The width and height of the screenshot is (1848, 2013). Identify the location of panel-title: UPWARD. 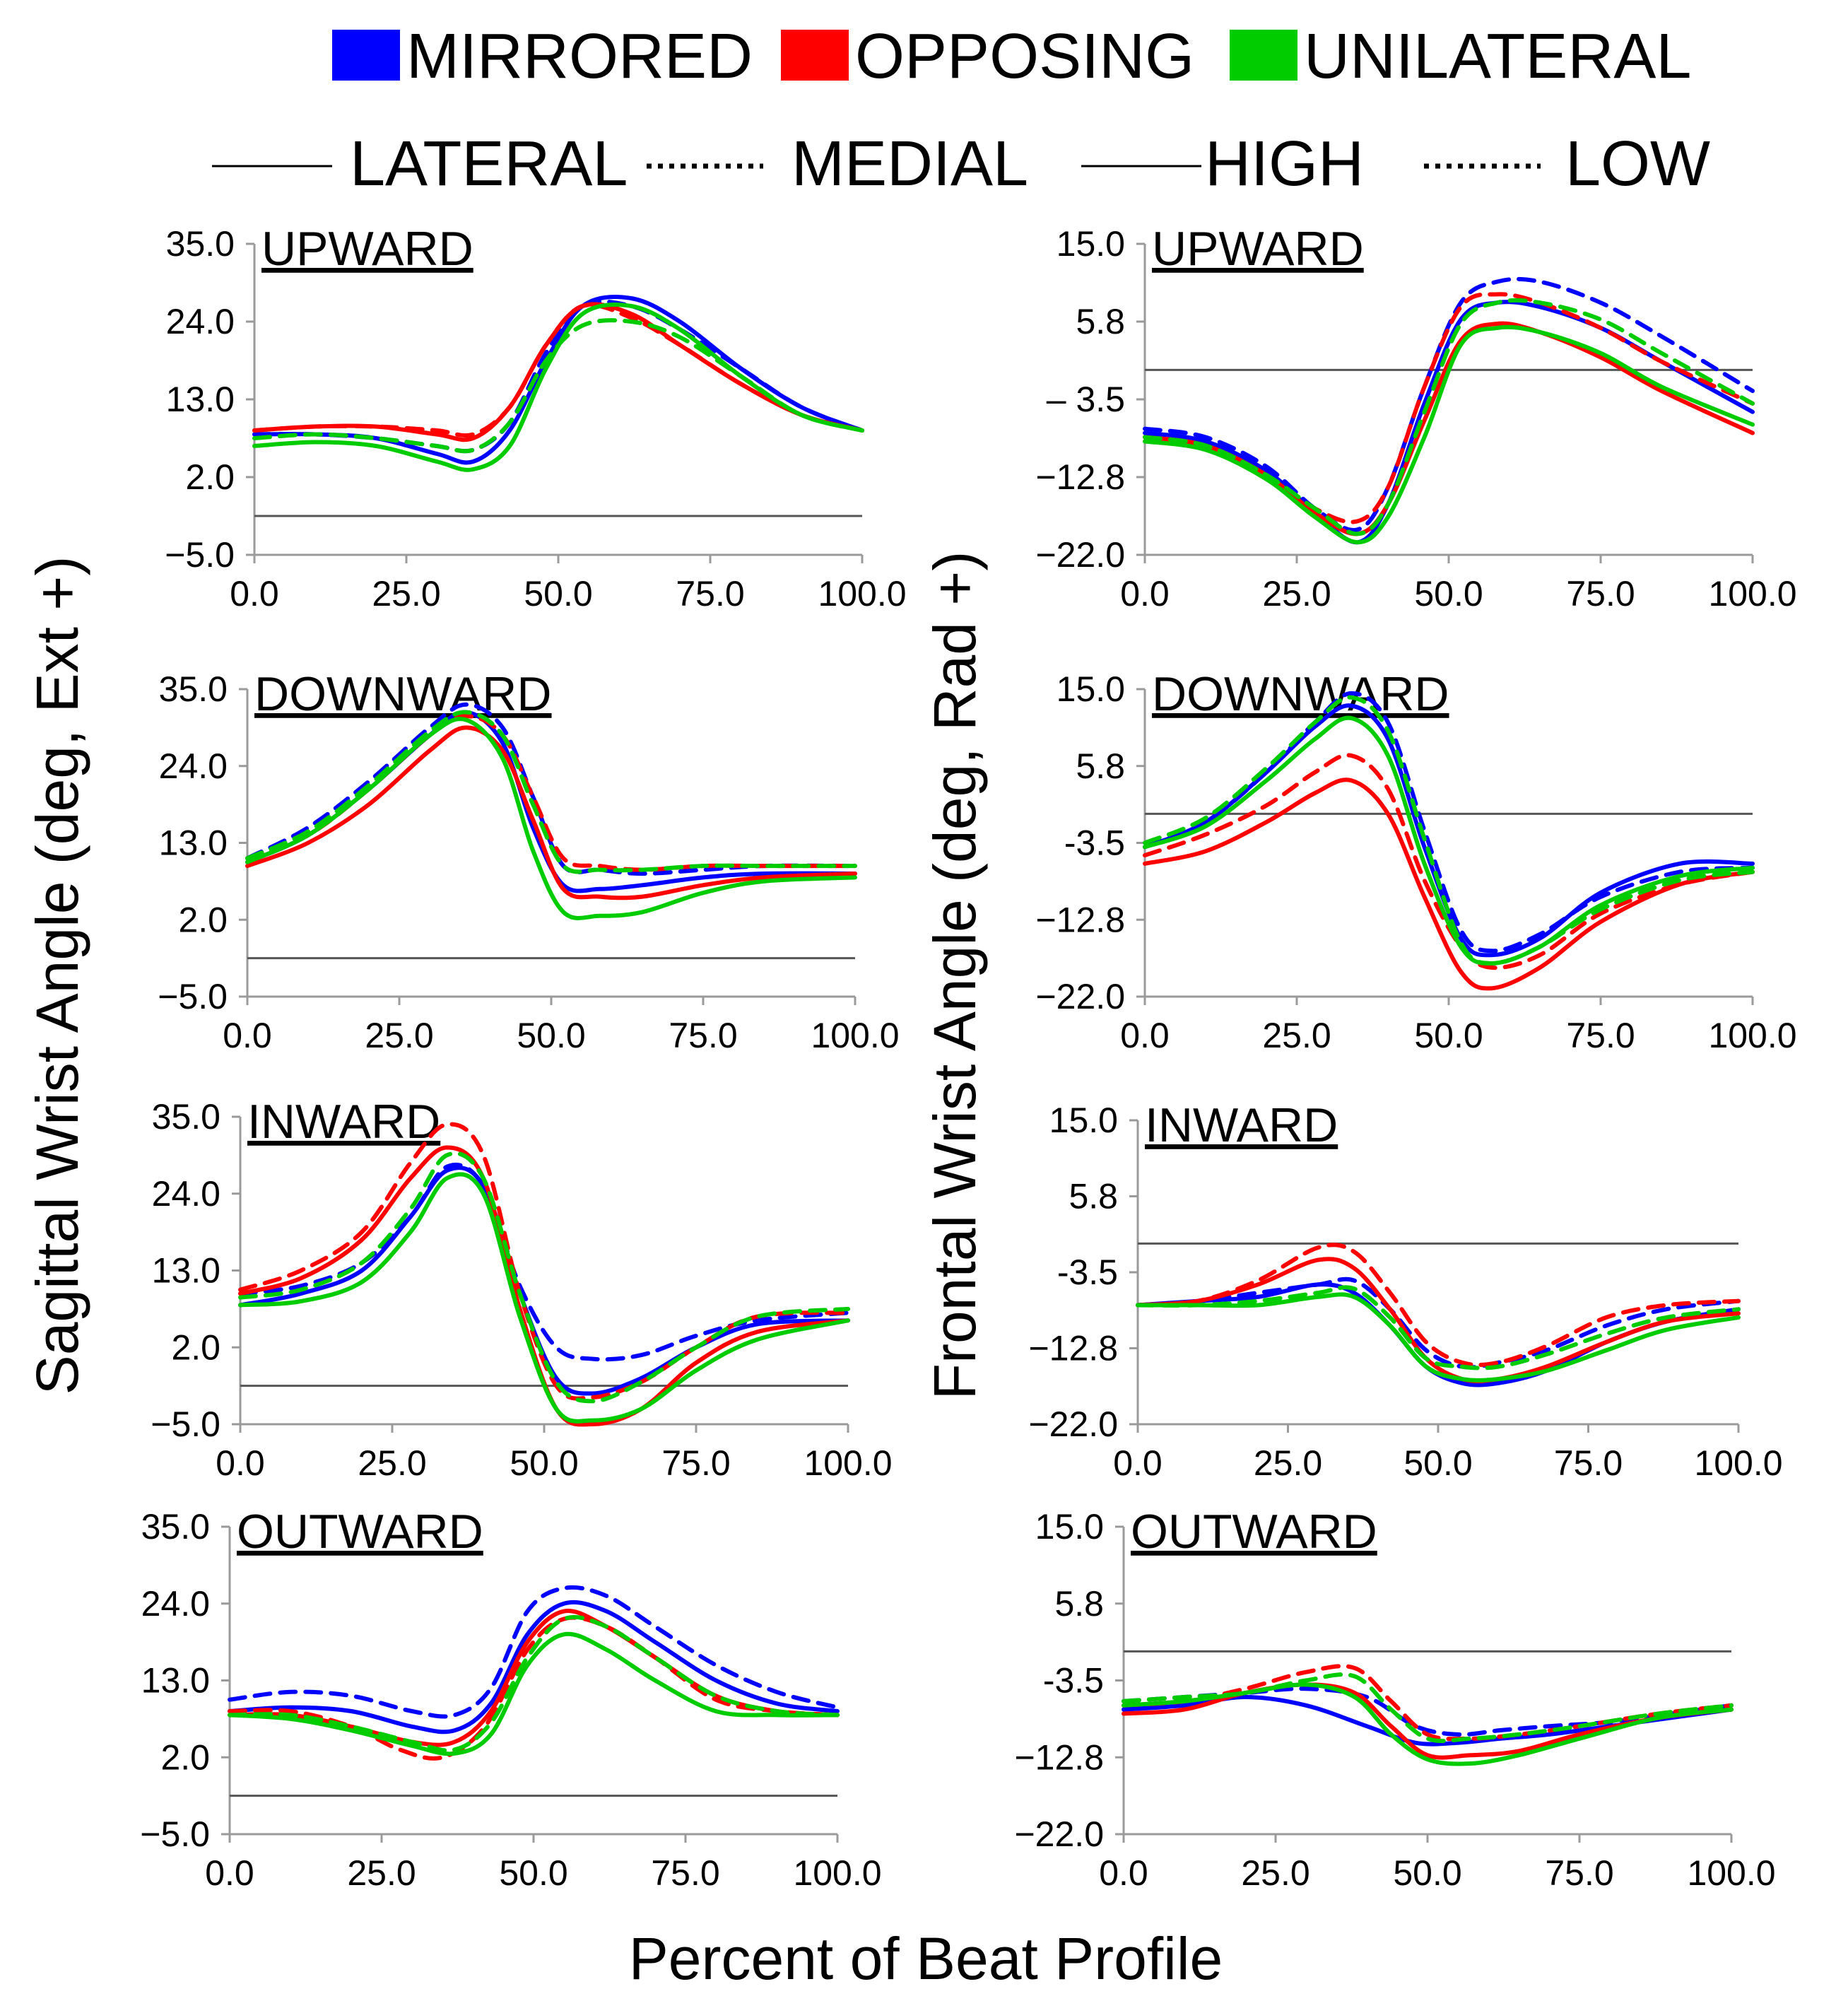
(1258, 249).